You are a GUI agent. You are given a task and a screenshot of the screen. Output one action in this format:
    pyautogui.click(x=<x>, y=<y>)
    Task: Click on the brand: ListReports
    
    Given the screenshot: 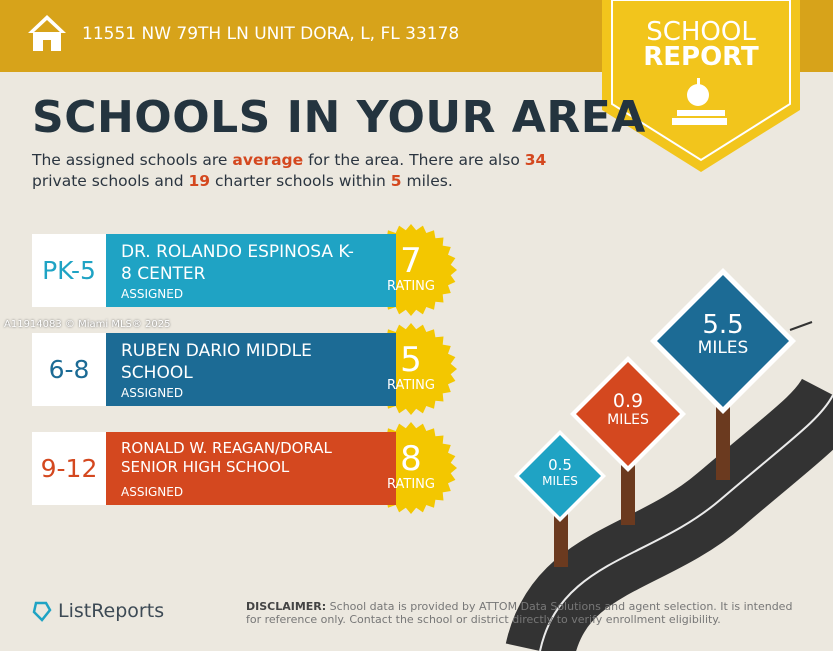 What is the action you would take?
    pyautogui.click(x=111, y=611)
    